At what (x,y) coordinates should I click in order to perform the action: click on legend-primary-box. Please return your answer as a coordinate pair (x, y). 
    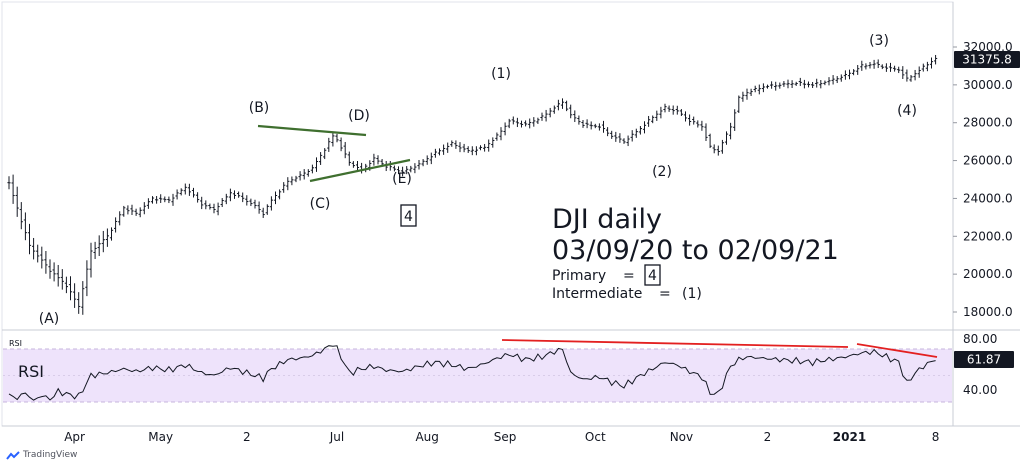
    Looking at the image, I should click on (652, 275).